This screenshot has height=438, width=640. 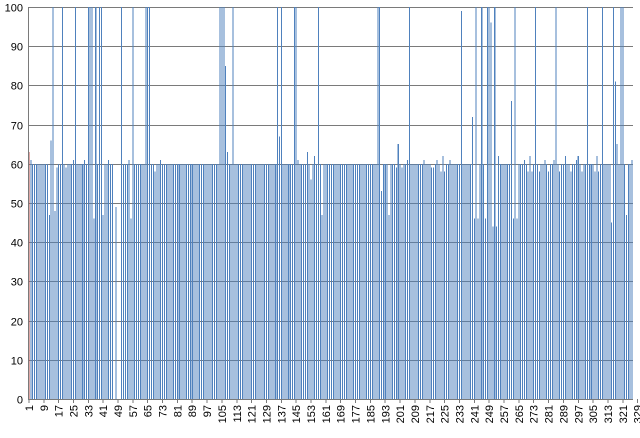 I want to click on x-tick-label: 33, so click(x=89, y=411).